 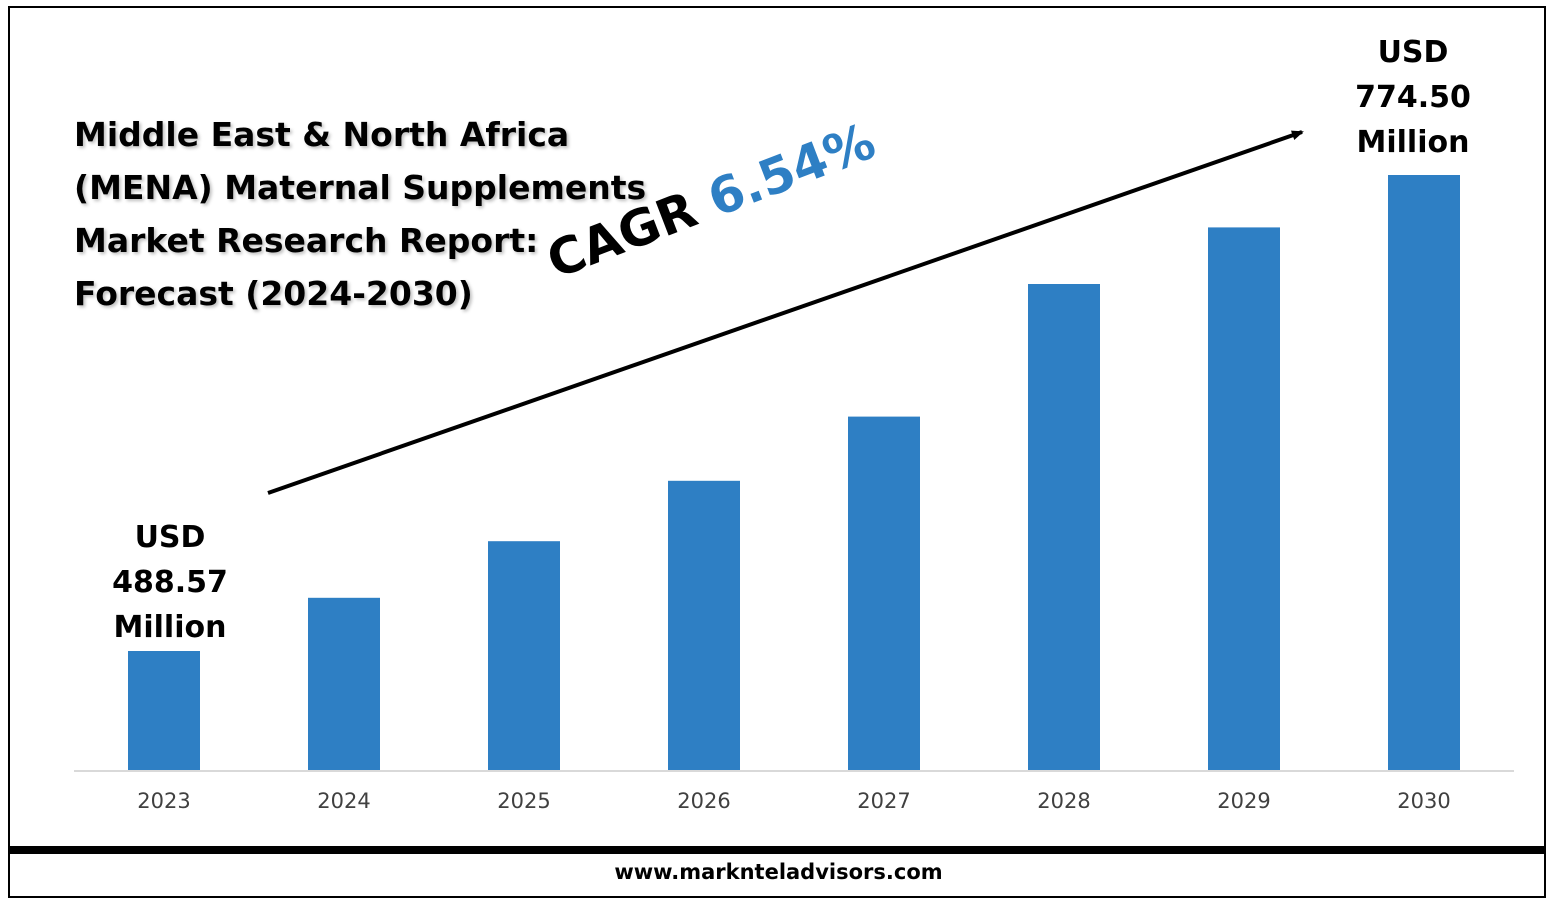 What do you see at coordinates (344, 683) in the screenshot?
I see `bar-2024` at bounding box center [344, 683].